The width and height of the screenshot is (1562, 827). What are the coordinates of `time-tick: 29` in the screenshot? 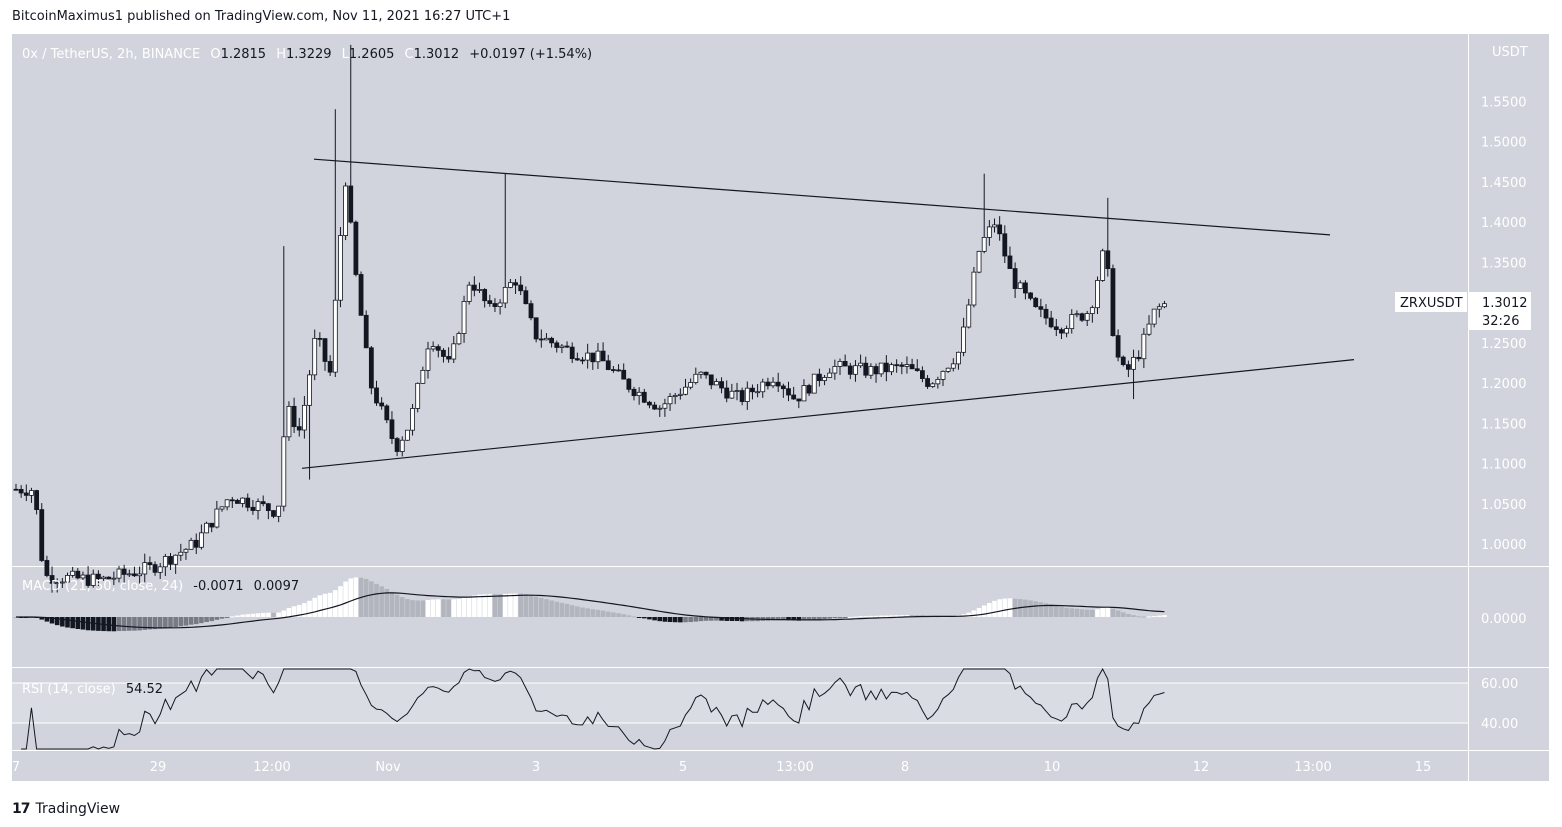 It's located at (158, 767).